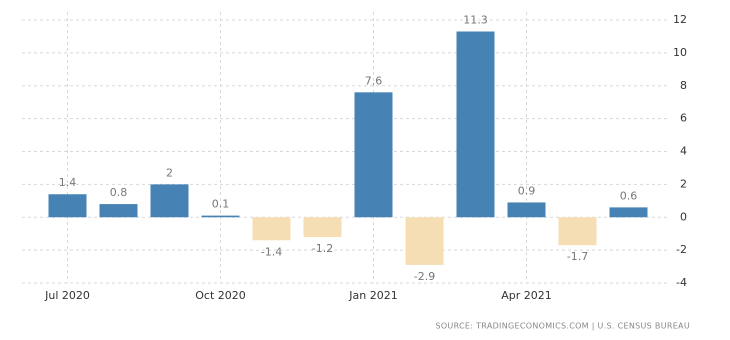 The width and height of the screenshot is (730, 340). Describe the element at coordinates (577, 256) in the screenshot. I see `value-label: -1.7` at that location.